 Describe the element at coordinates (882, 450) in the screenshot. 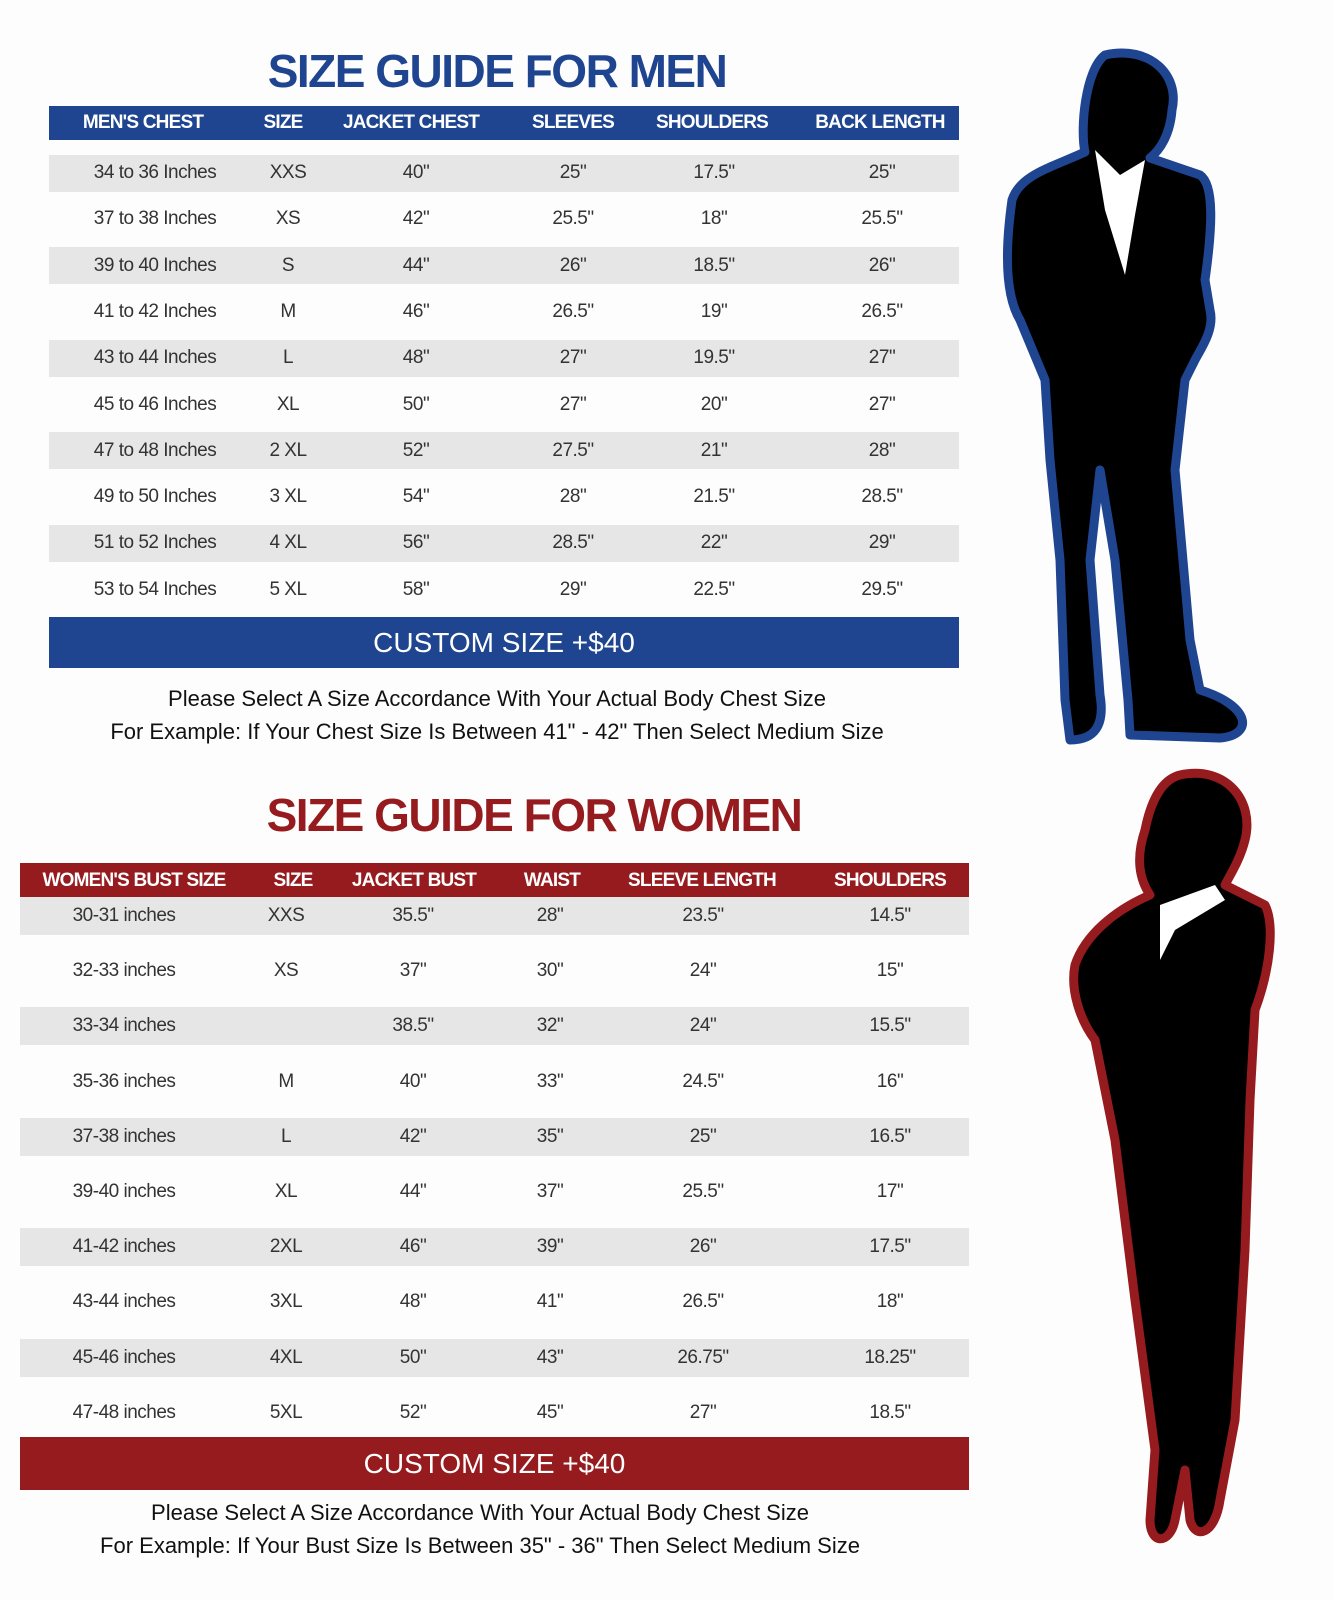

I see `table-cell: 28"` at that location.